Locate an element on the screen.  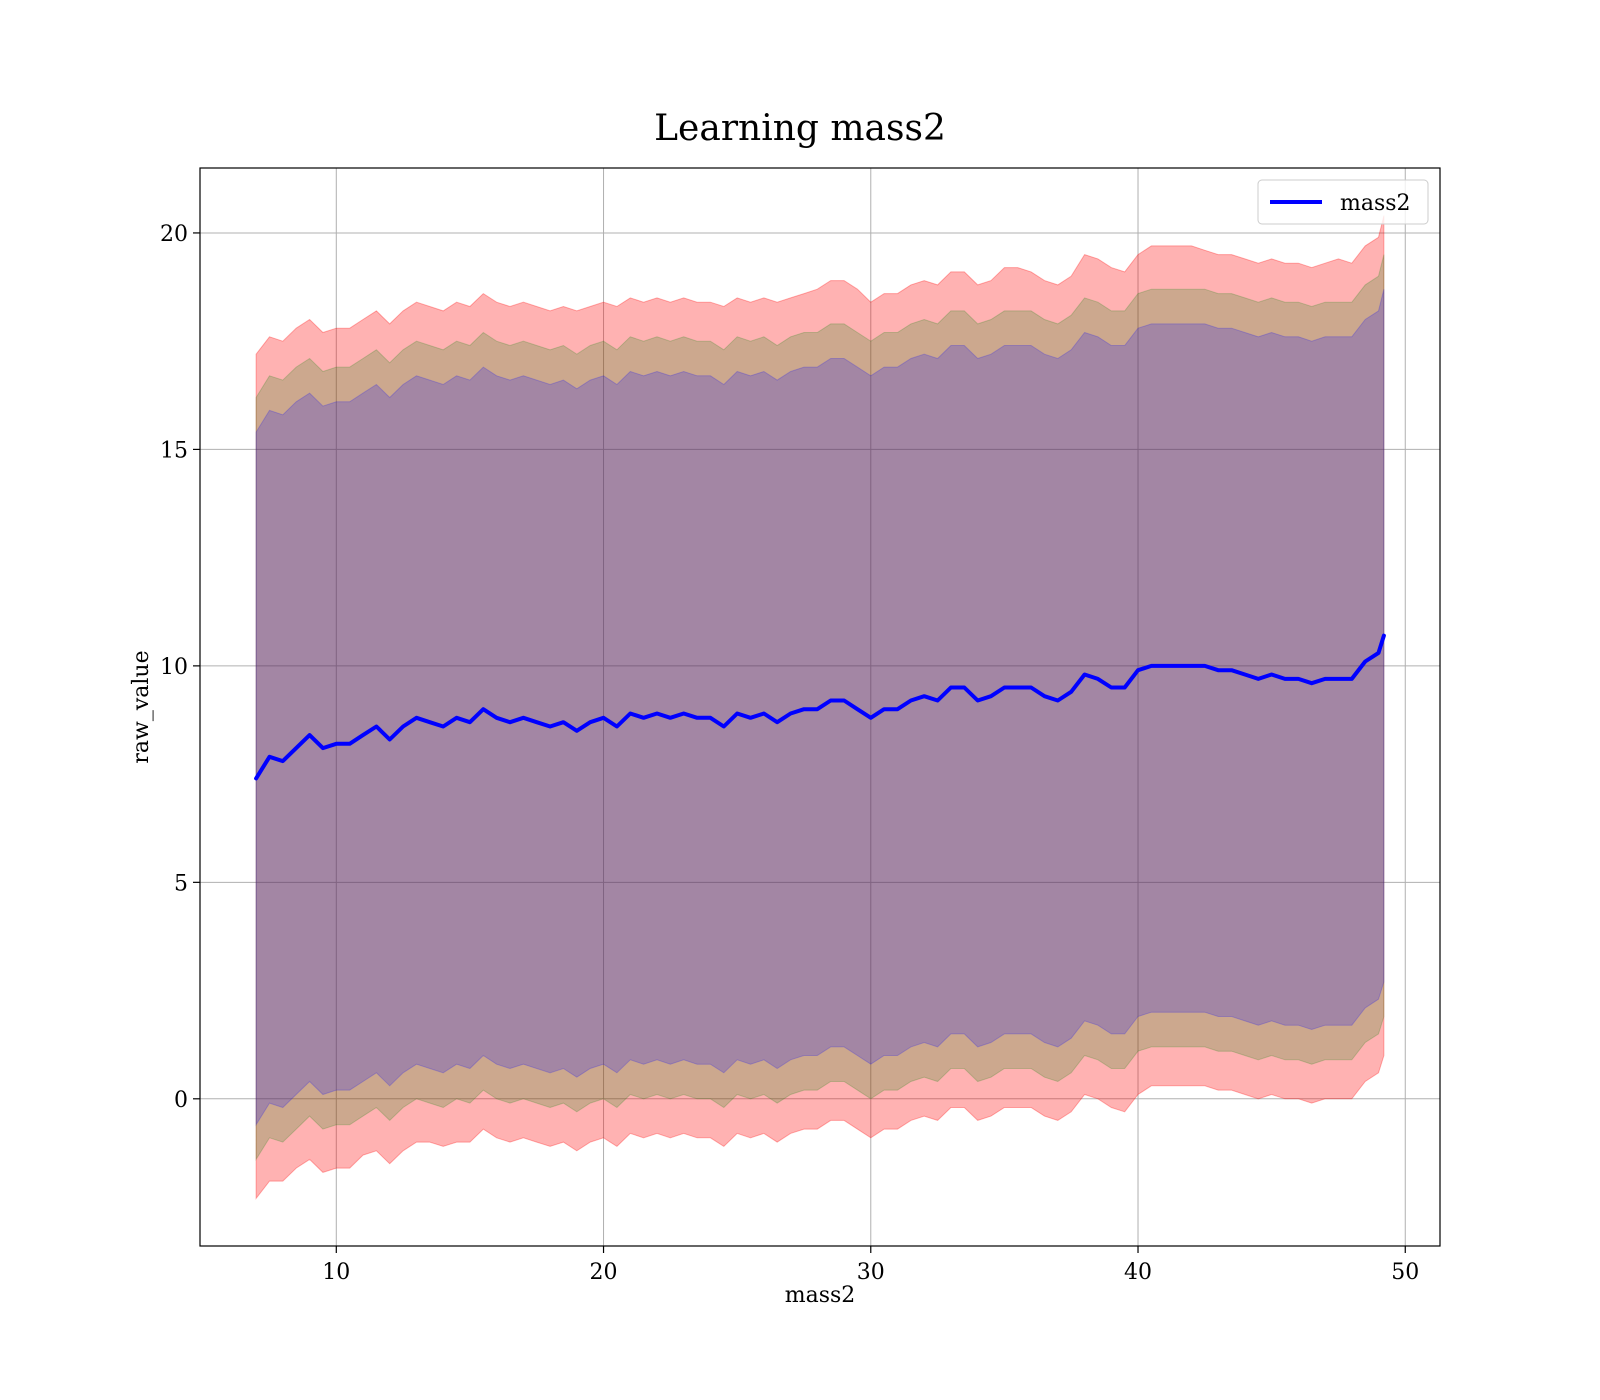
y-axis-title: raw_value is located at coordinates (141, 706).